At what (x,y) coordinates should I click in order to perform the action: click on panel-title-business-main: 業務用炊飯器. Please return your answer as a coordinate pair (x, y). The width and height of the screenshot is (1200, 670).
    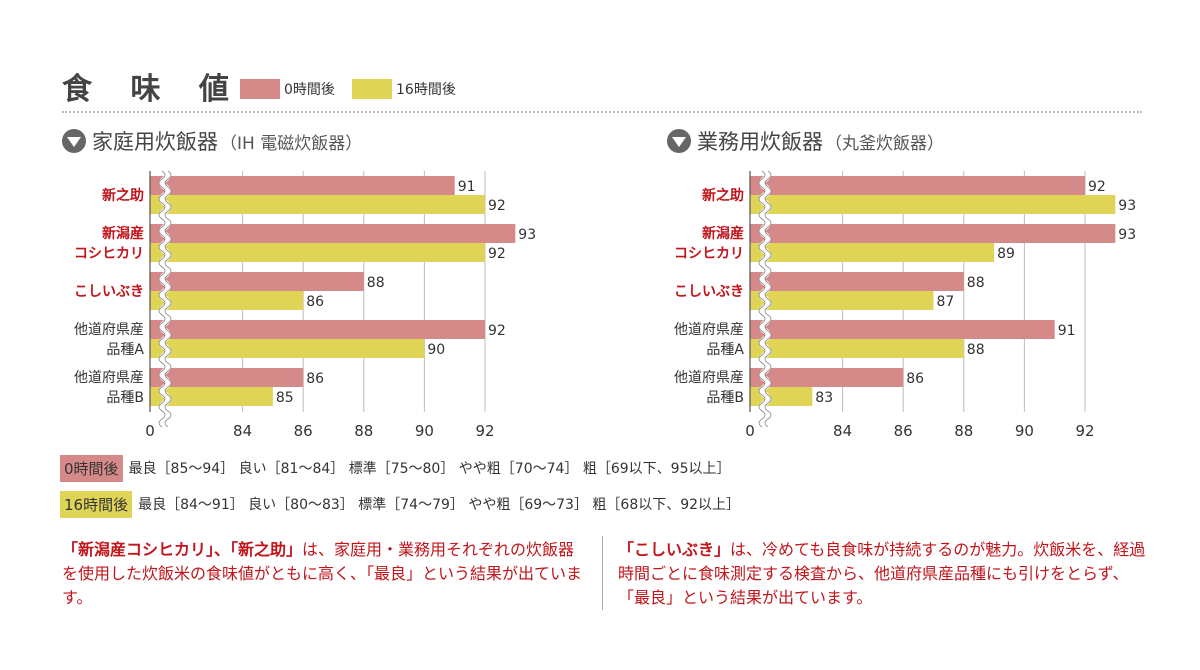
    Looking at the image, I should click on (760, 142).